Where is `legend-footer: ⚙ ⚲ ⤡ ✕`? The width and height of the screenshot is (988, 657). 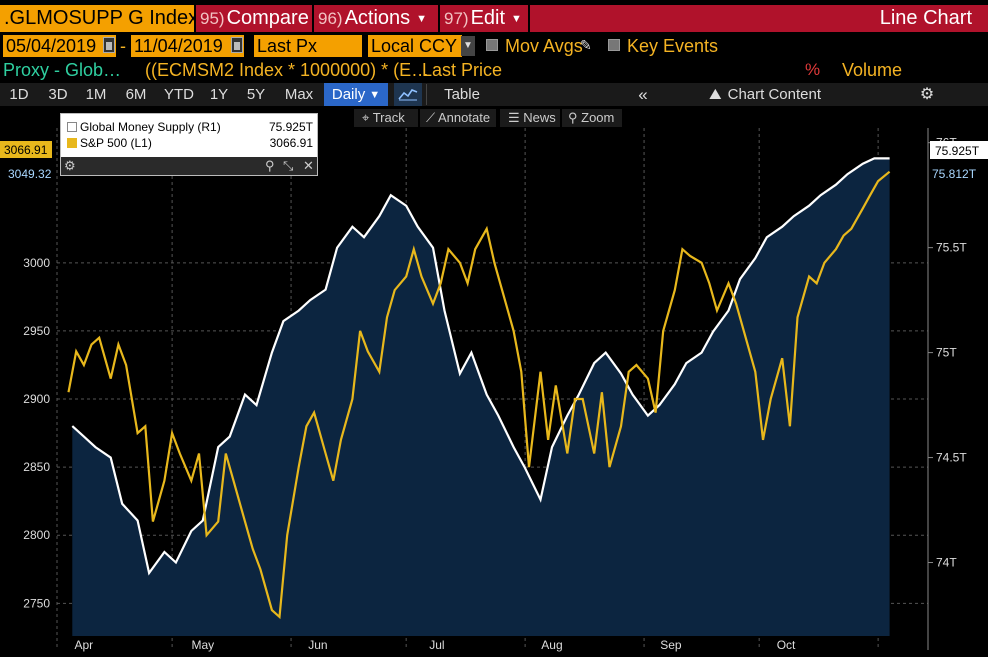 legend-footer: ⚙ ⚲ ⤡ ✕ is located at coordinates (189, 166).